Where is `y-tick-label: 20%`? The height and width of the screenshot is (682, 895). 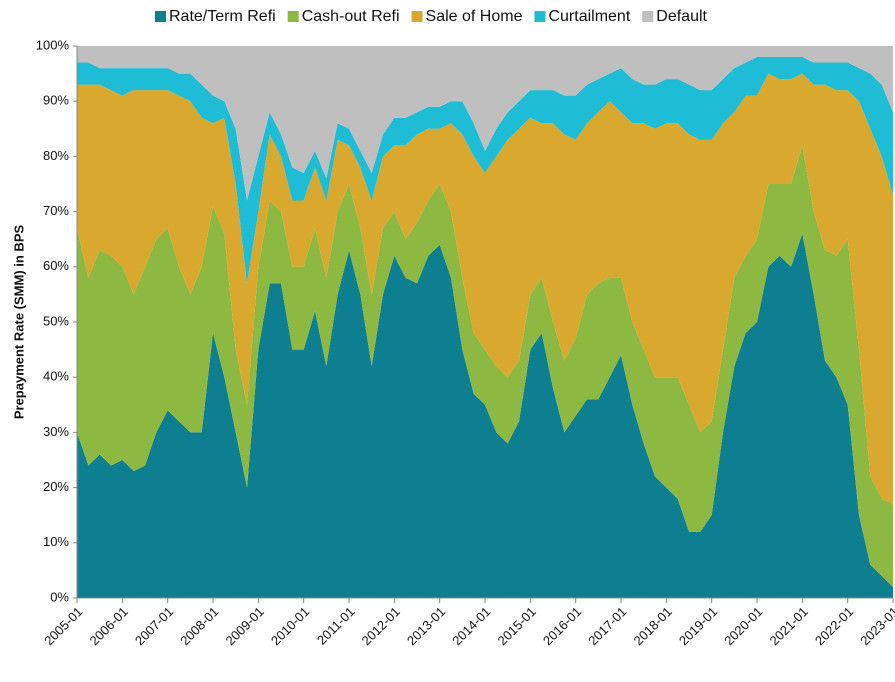 y-tick-label: 20% is located at coordinates (56, 486).